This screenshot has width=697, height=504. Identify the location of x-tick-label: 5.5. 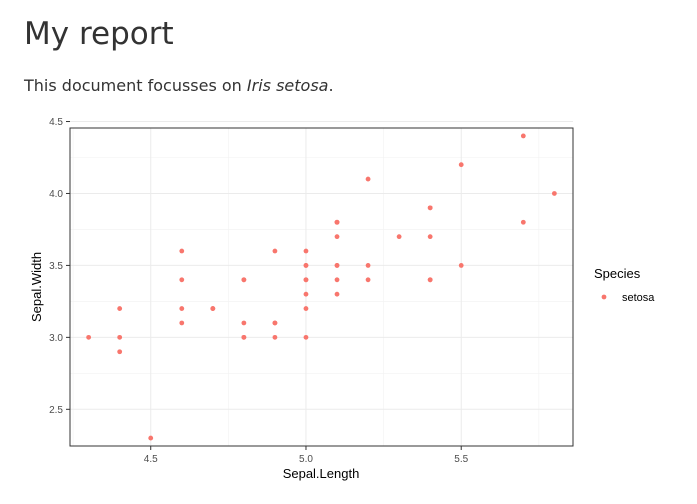
(461, 459).